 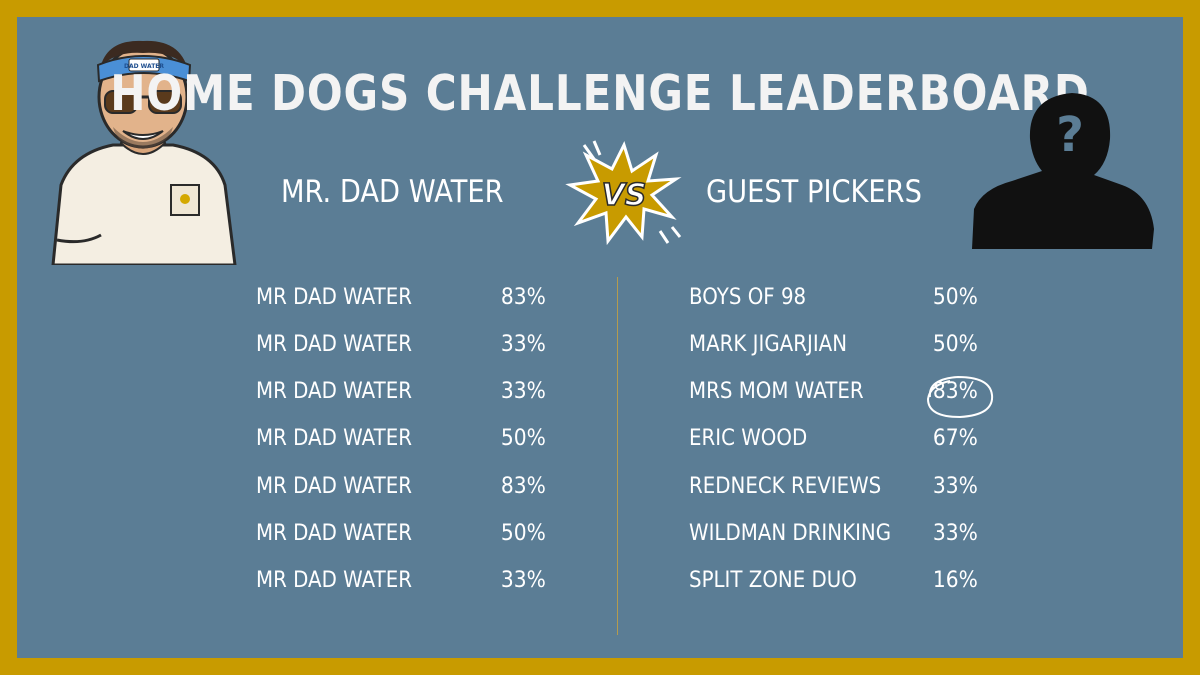 I want to click on list-item: REDNECK REVIEWS 33%, so click(x=833, y=489).